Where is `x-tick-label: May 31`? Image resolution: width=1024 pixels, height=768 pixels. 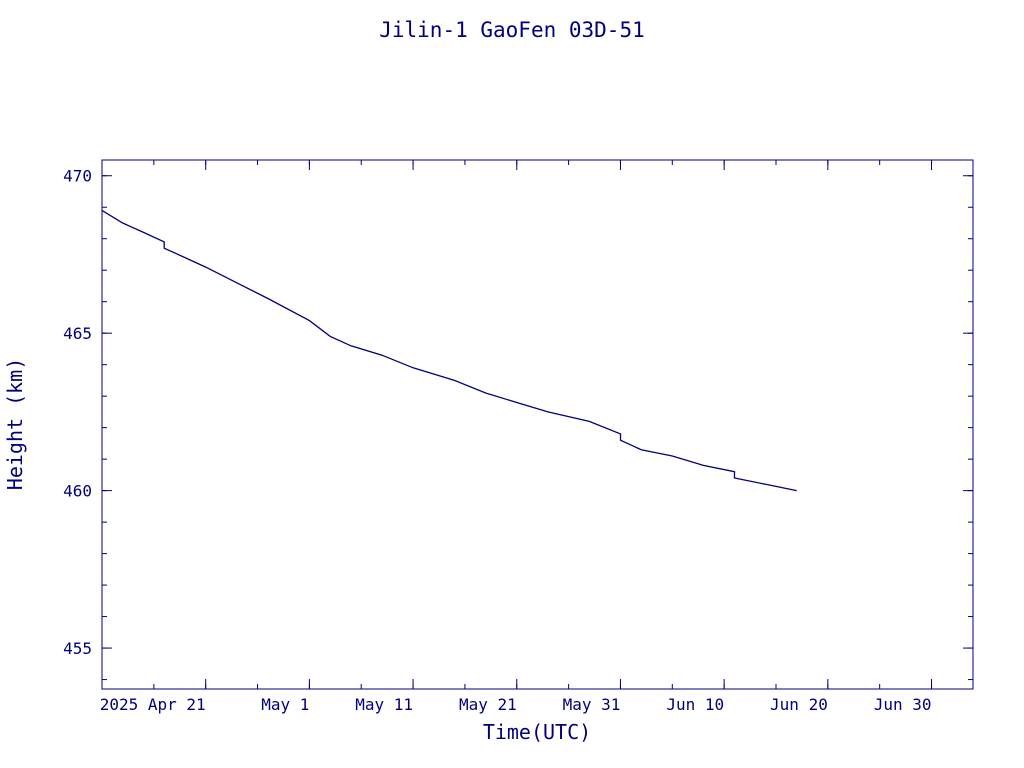
x-tick-label: May 31 is located at coordinates (592, 704).